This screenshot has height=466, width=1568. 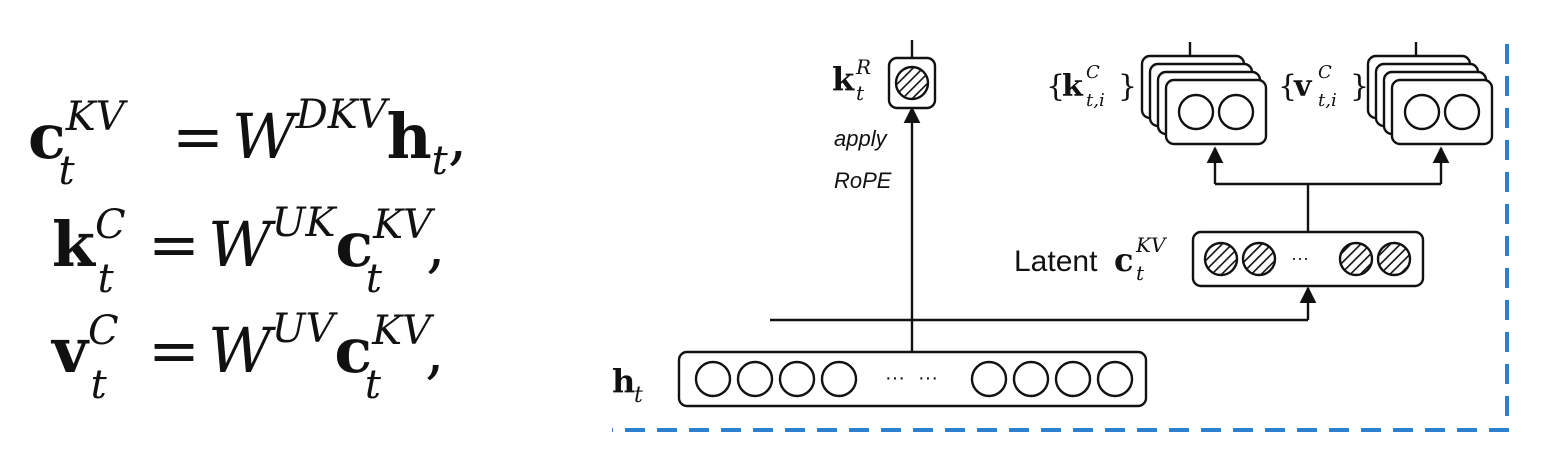 I want to click on svg-text: KV, so click(x=1151, y=245).